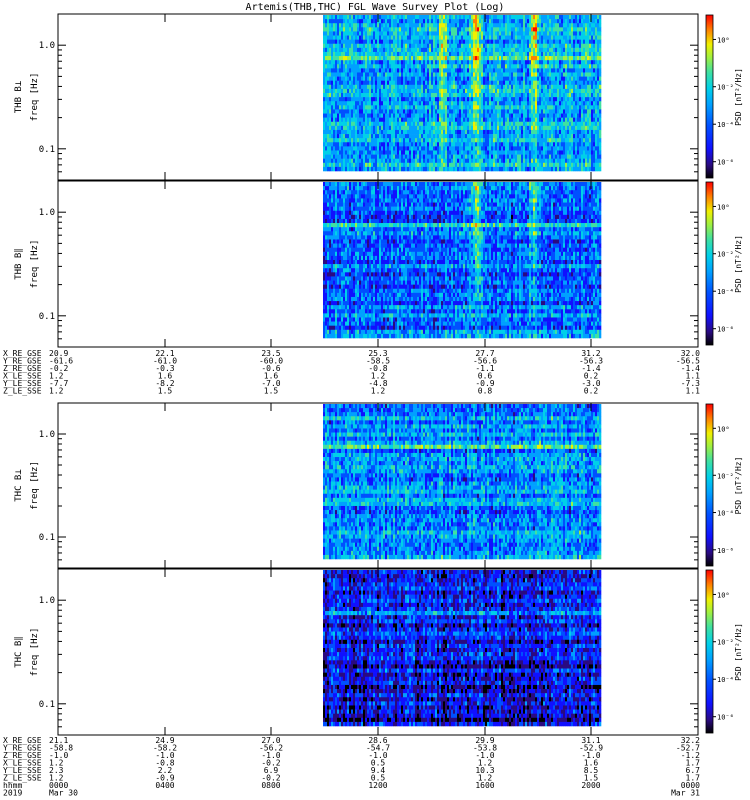 The height and width of the screenshot is (800, 750). What do you see at coordinates (19, 96) in the screenshot?
I see `thb-bperp-ylabel: THB B⊥` at bounding box center [19, 96].